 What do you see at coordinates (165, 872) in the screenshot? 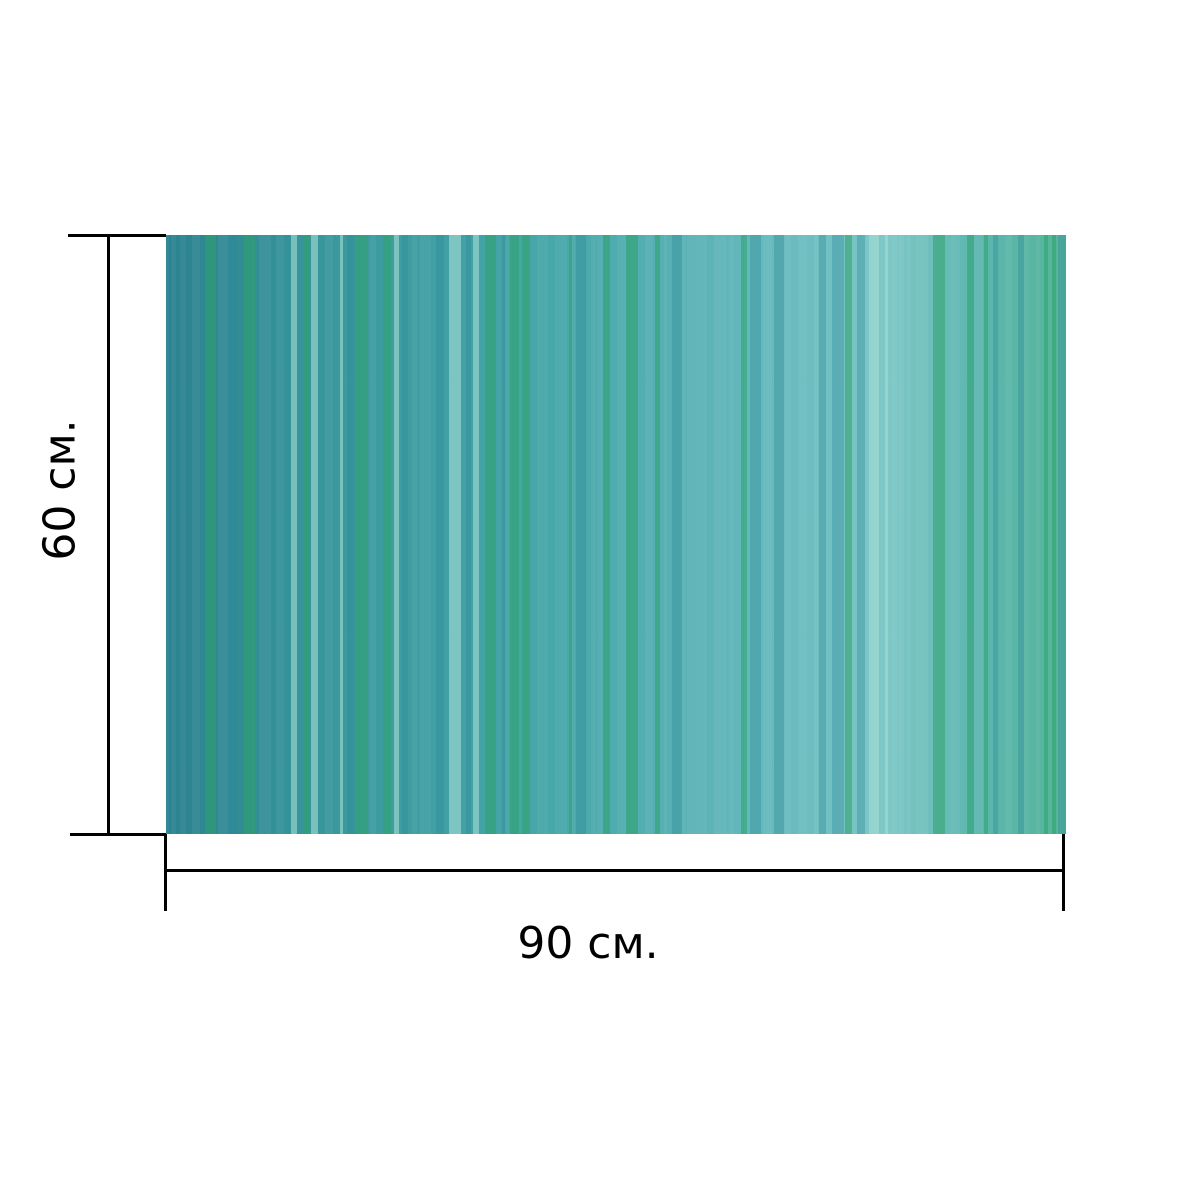
I see `width-left-tick` at bounding box center [165, 872].